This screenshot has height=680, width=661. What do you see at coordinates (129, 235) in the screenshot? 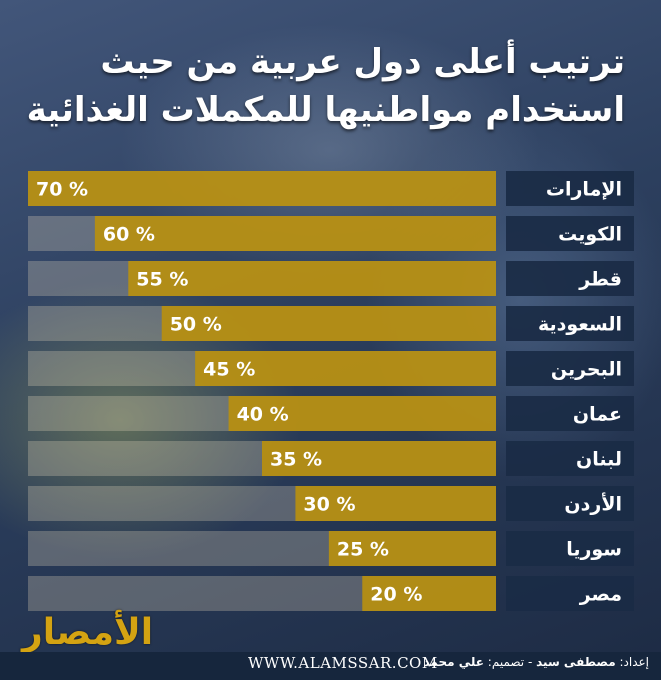
I see `value-label: 60 %` at bounding box center [129, 235].